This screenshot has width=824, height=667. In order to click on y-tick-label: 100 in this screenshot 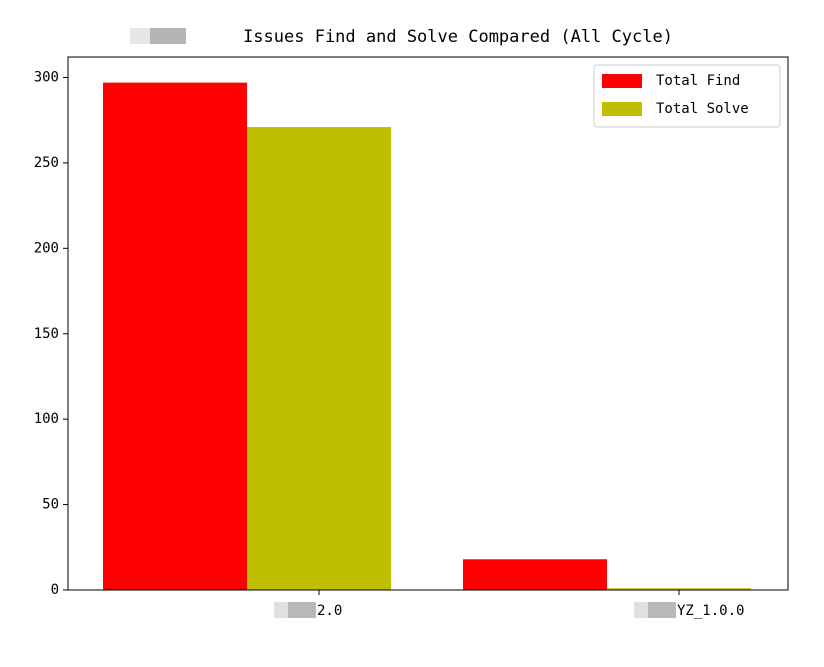, I will do `click(46, 419)`.